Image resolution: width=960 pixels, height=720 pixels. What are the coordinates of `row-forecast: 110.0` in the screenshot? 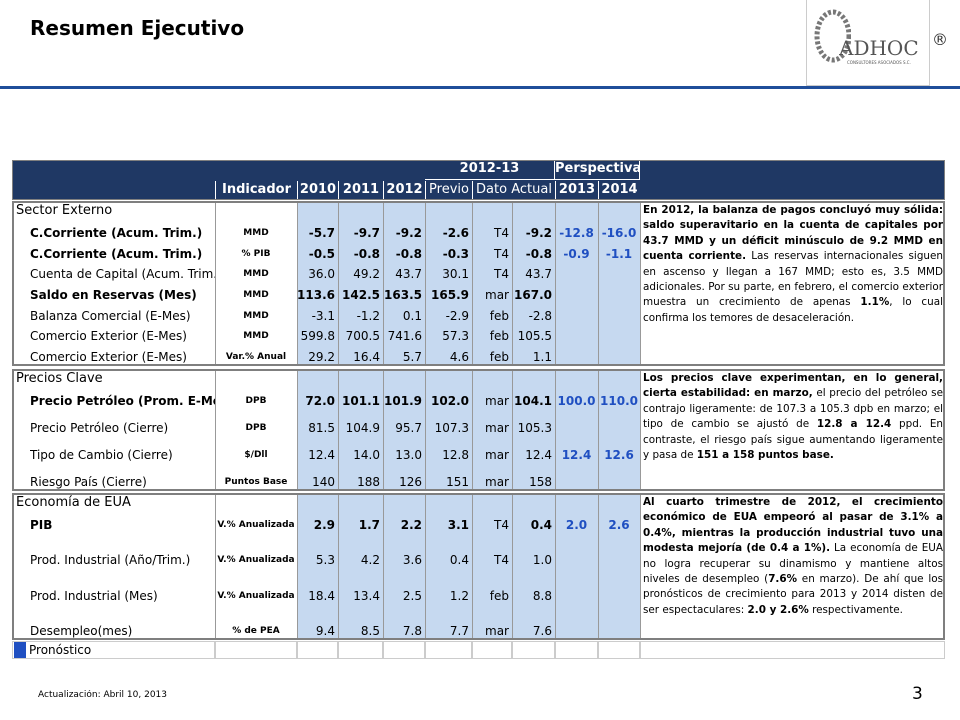 It's located at (619, 401).